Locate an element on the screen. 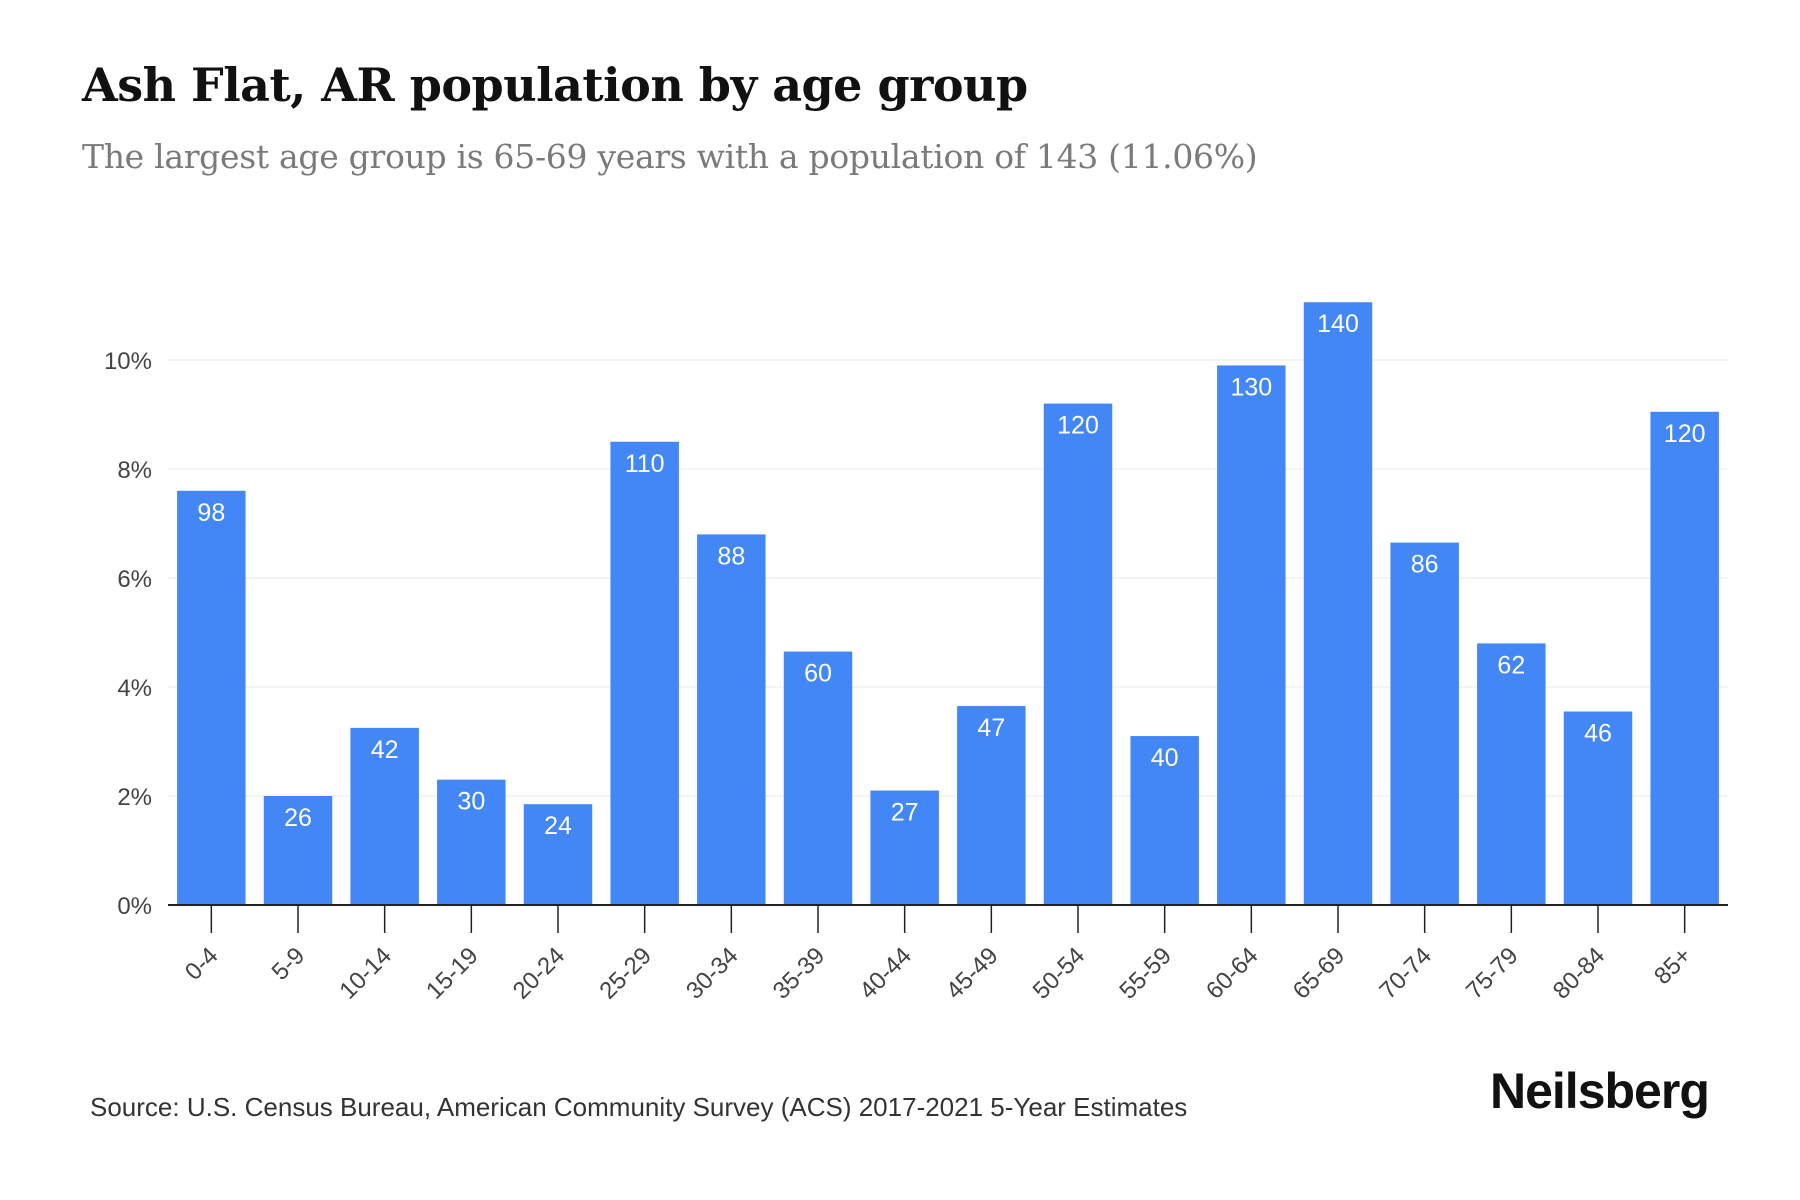  y-tick-label: 4% is located at coordinates (134, 688).